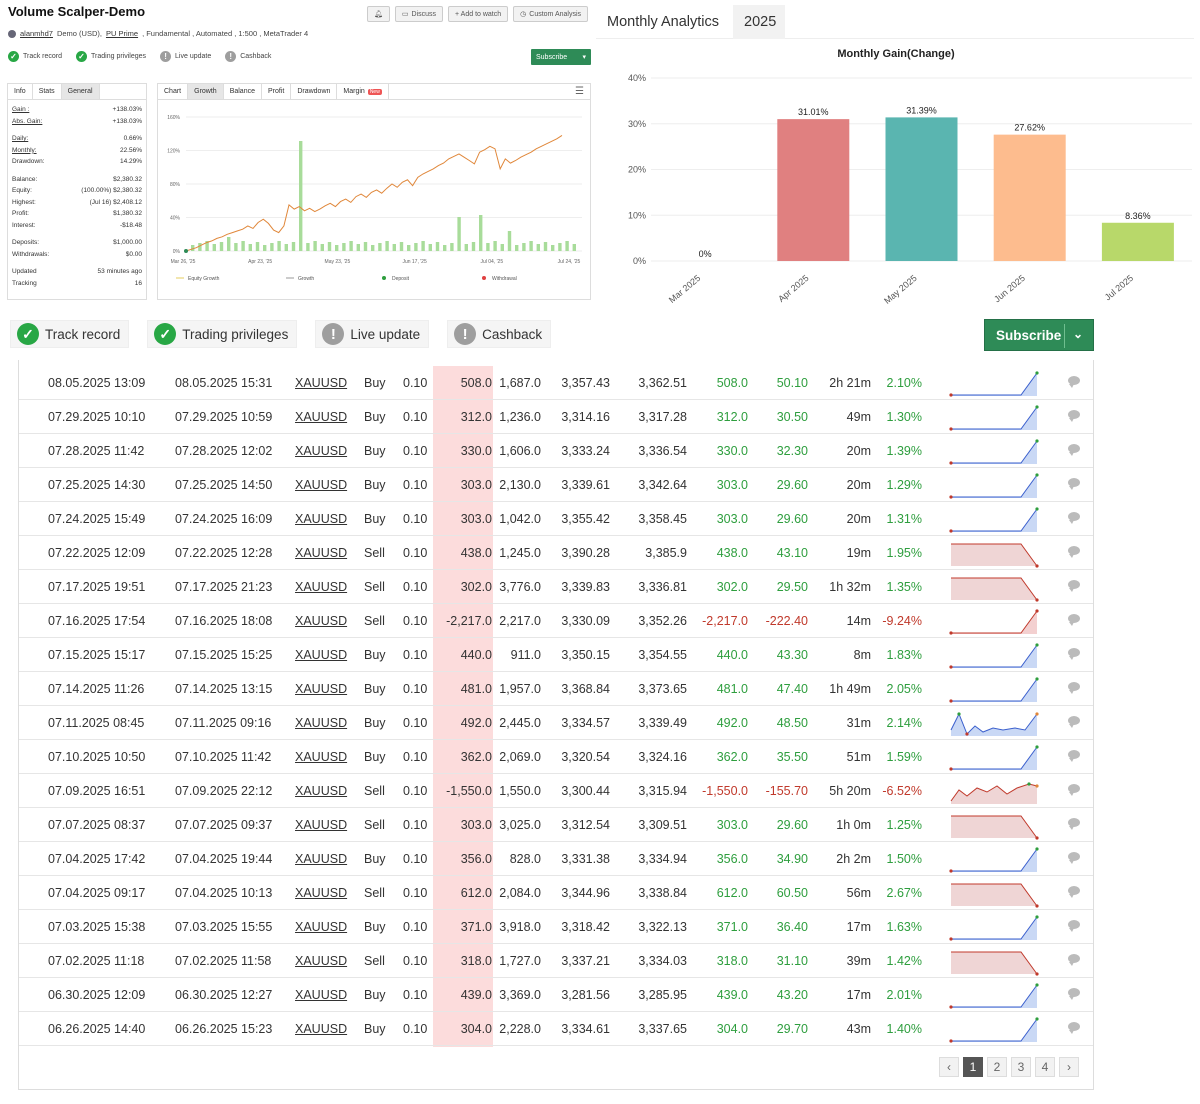 The height and width of the screenshot is (1104, 1200). What do you see at coordinates (35, 56) in the screenshot?
I see `track-record-badge: ✓ Track record` at bounding box center [35, 56].